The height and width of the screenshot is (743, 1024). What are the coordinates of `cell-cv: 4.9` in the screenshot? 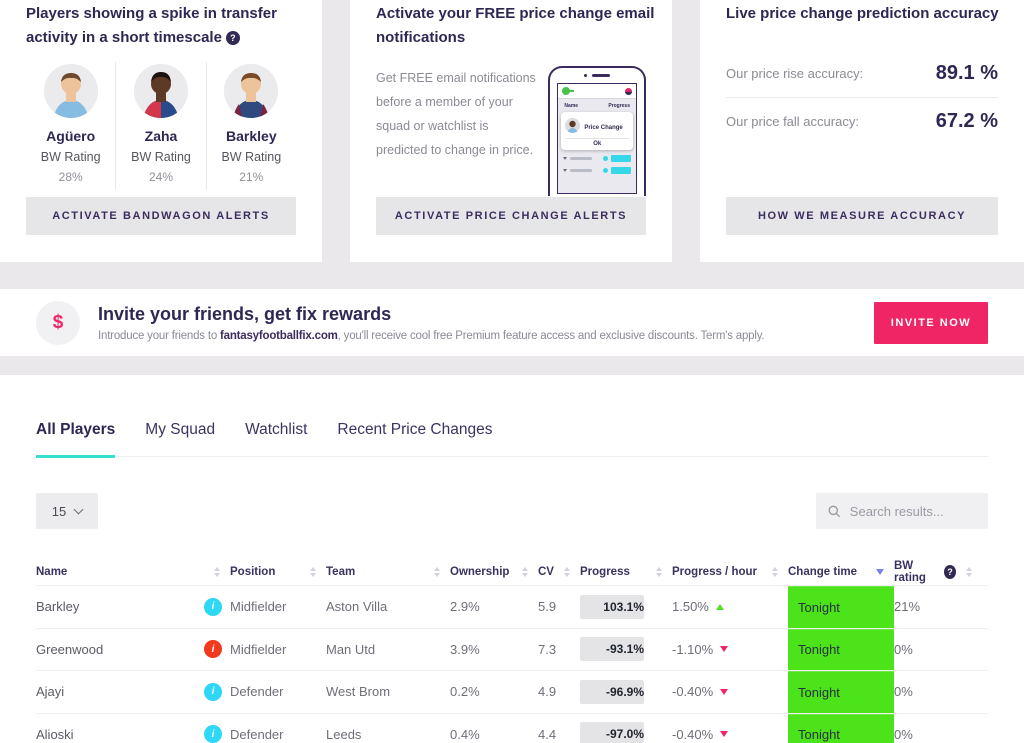 It's located at (547, 692).